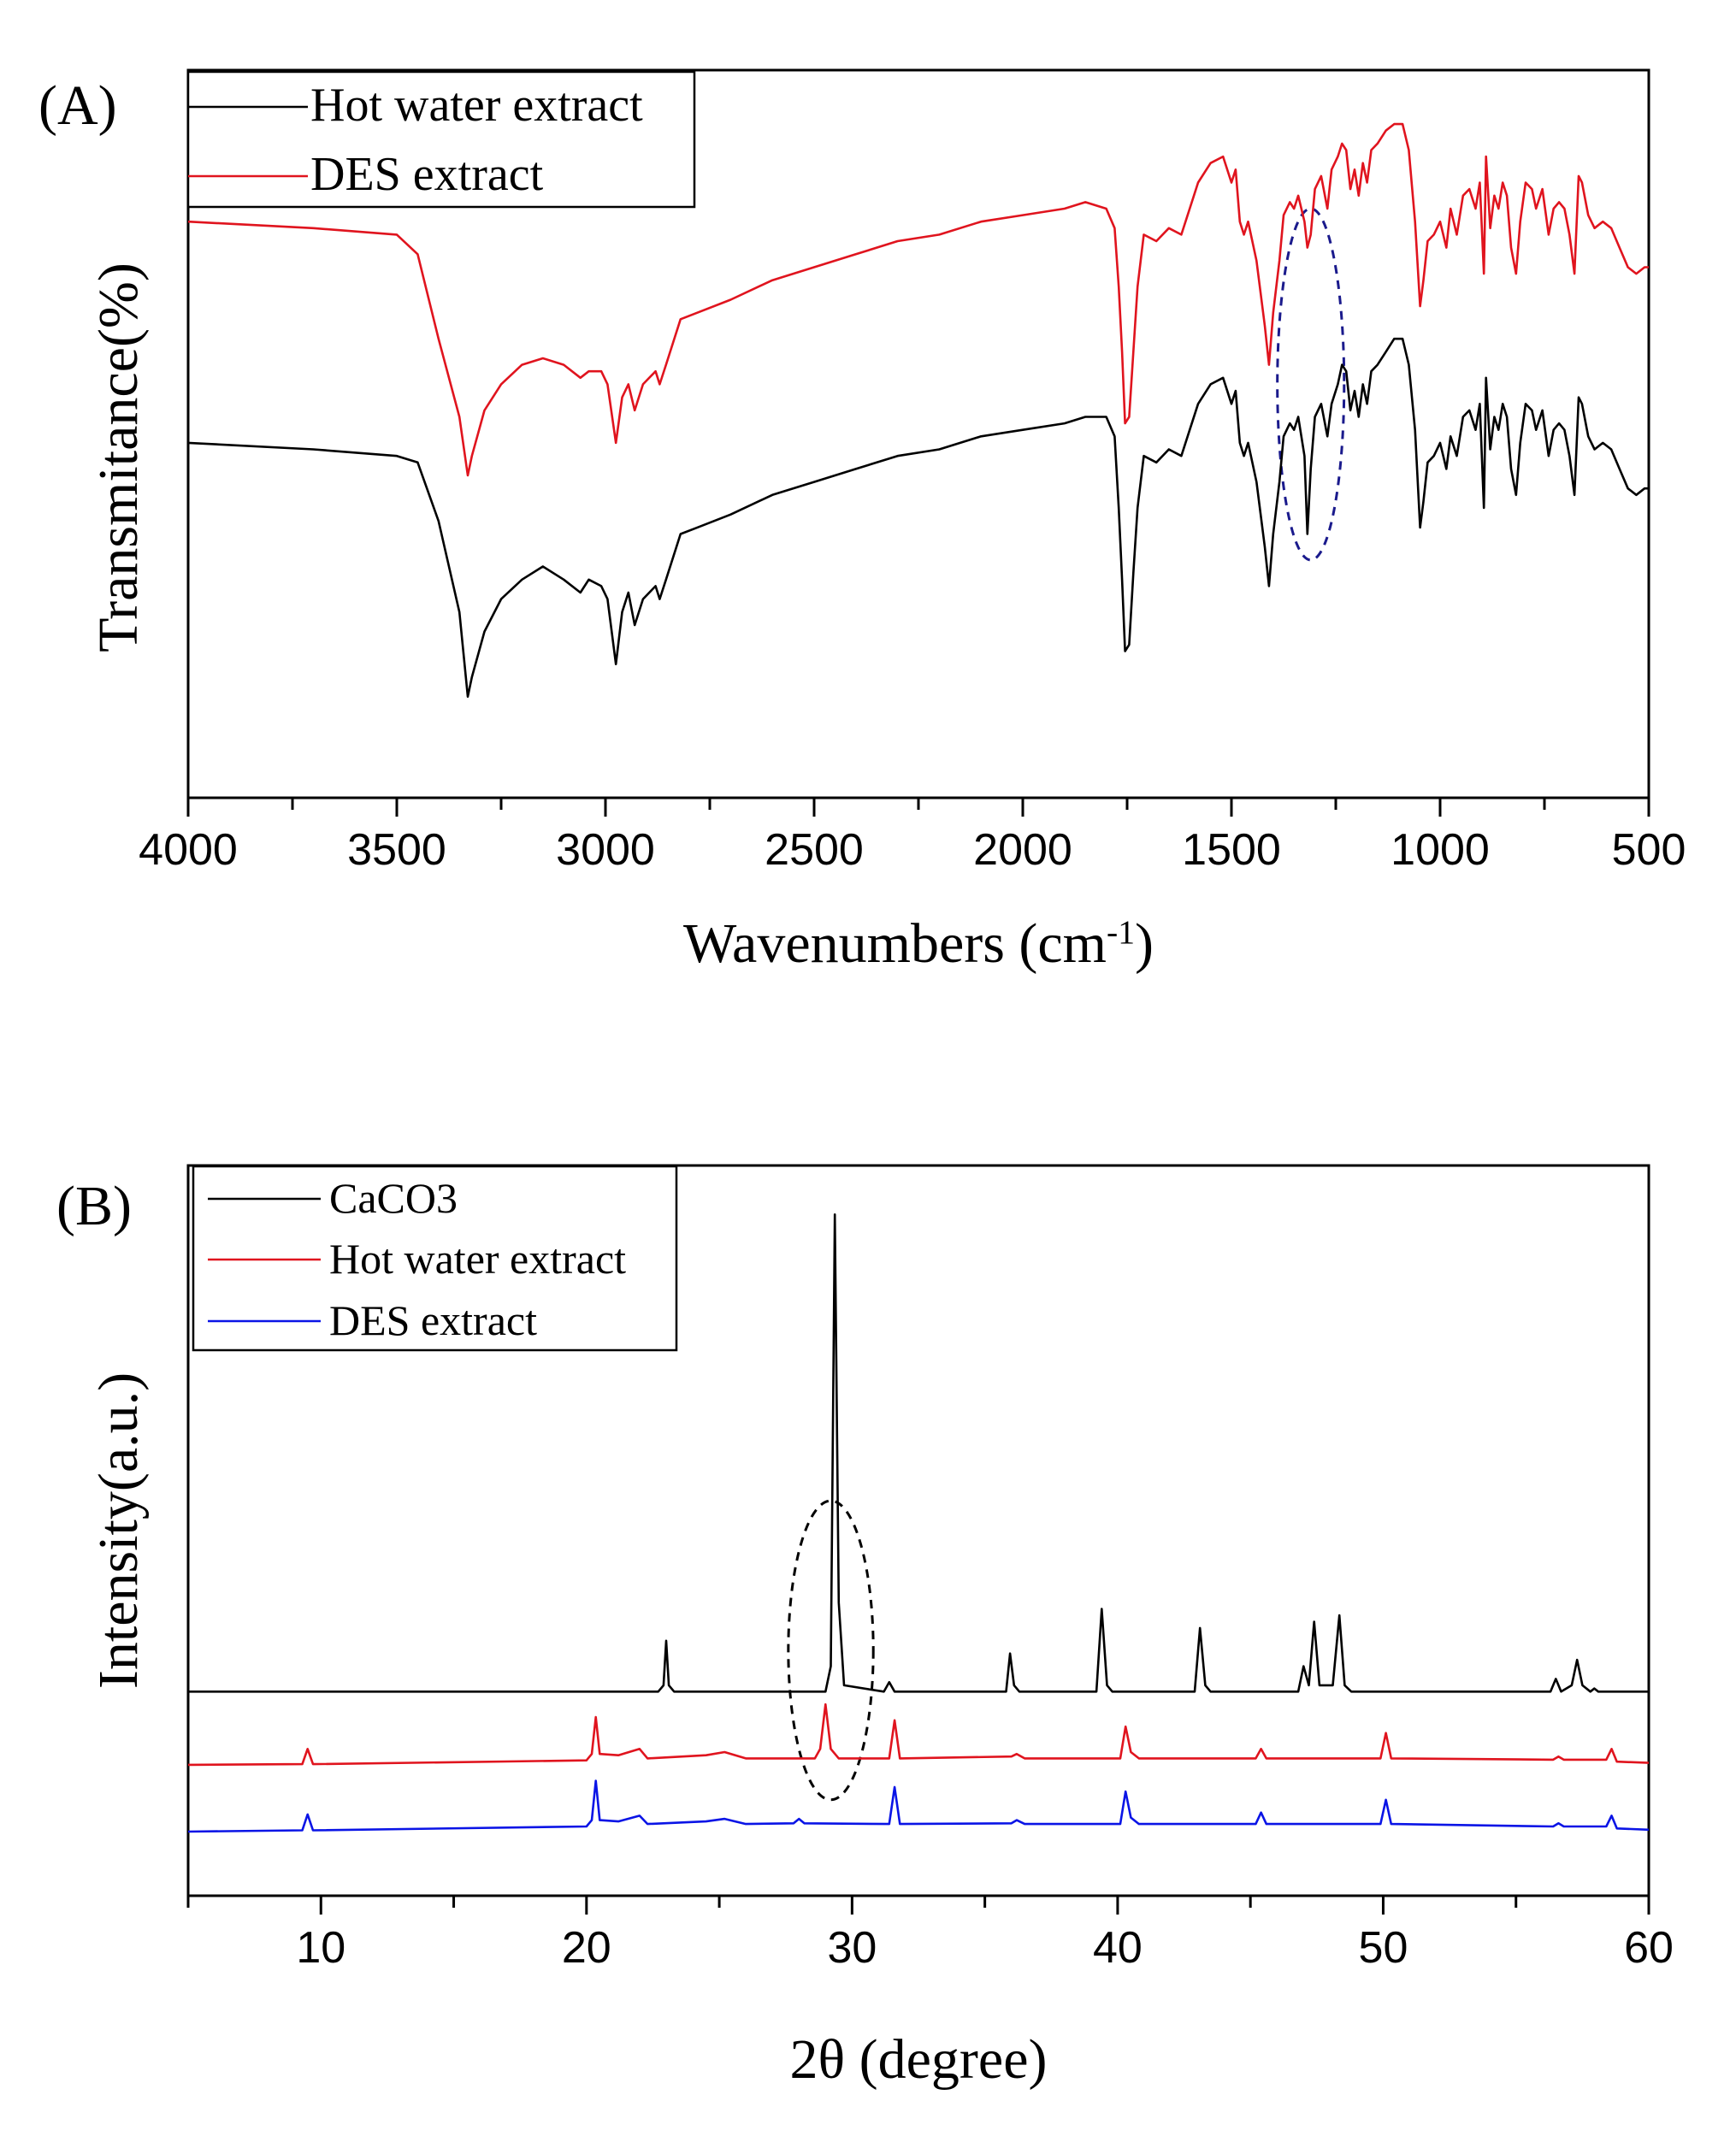 The height and width of the screenshot is (2142, 1736). I want to click on x-tick-label: 10, so click(321, 1948).